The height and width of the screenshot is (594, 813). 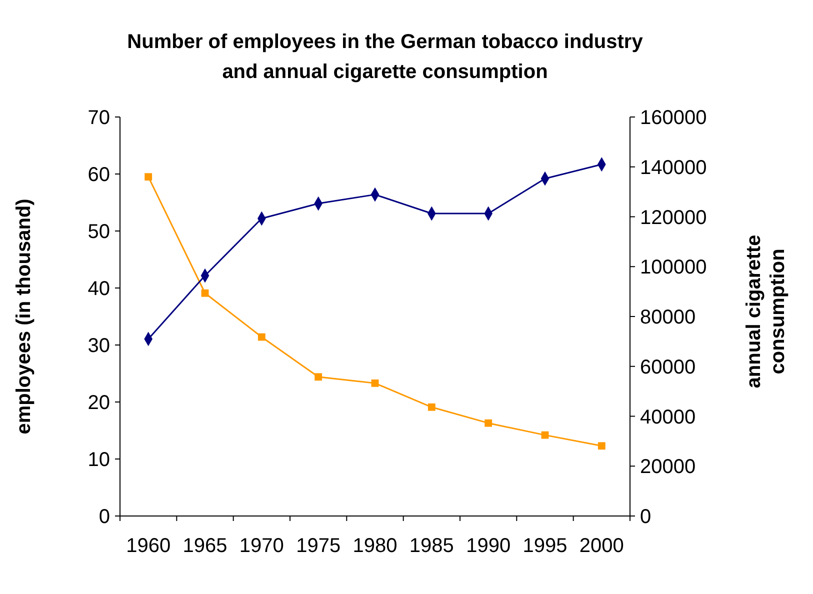 I want to click on y2-tick-label: 40000, so click(x=668, y=417).